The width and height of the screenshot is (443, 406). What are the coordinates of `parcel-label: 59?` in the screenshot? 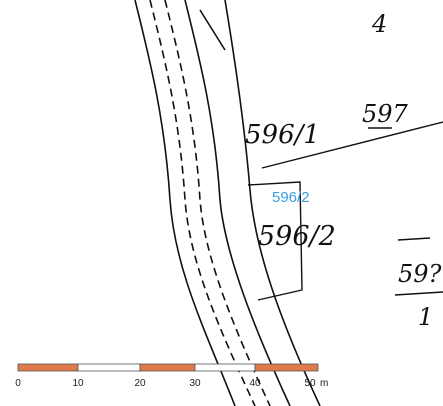 It's located at (420, 274).